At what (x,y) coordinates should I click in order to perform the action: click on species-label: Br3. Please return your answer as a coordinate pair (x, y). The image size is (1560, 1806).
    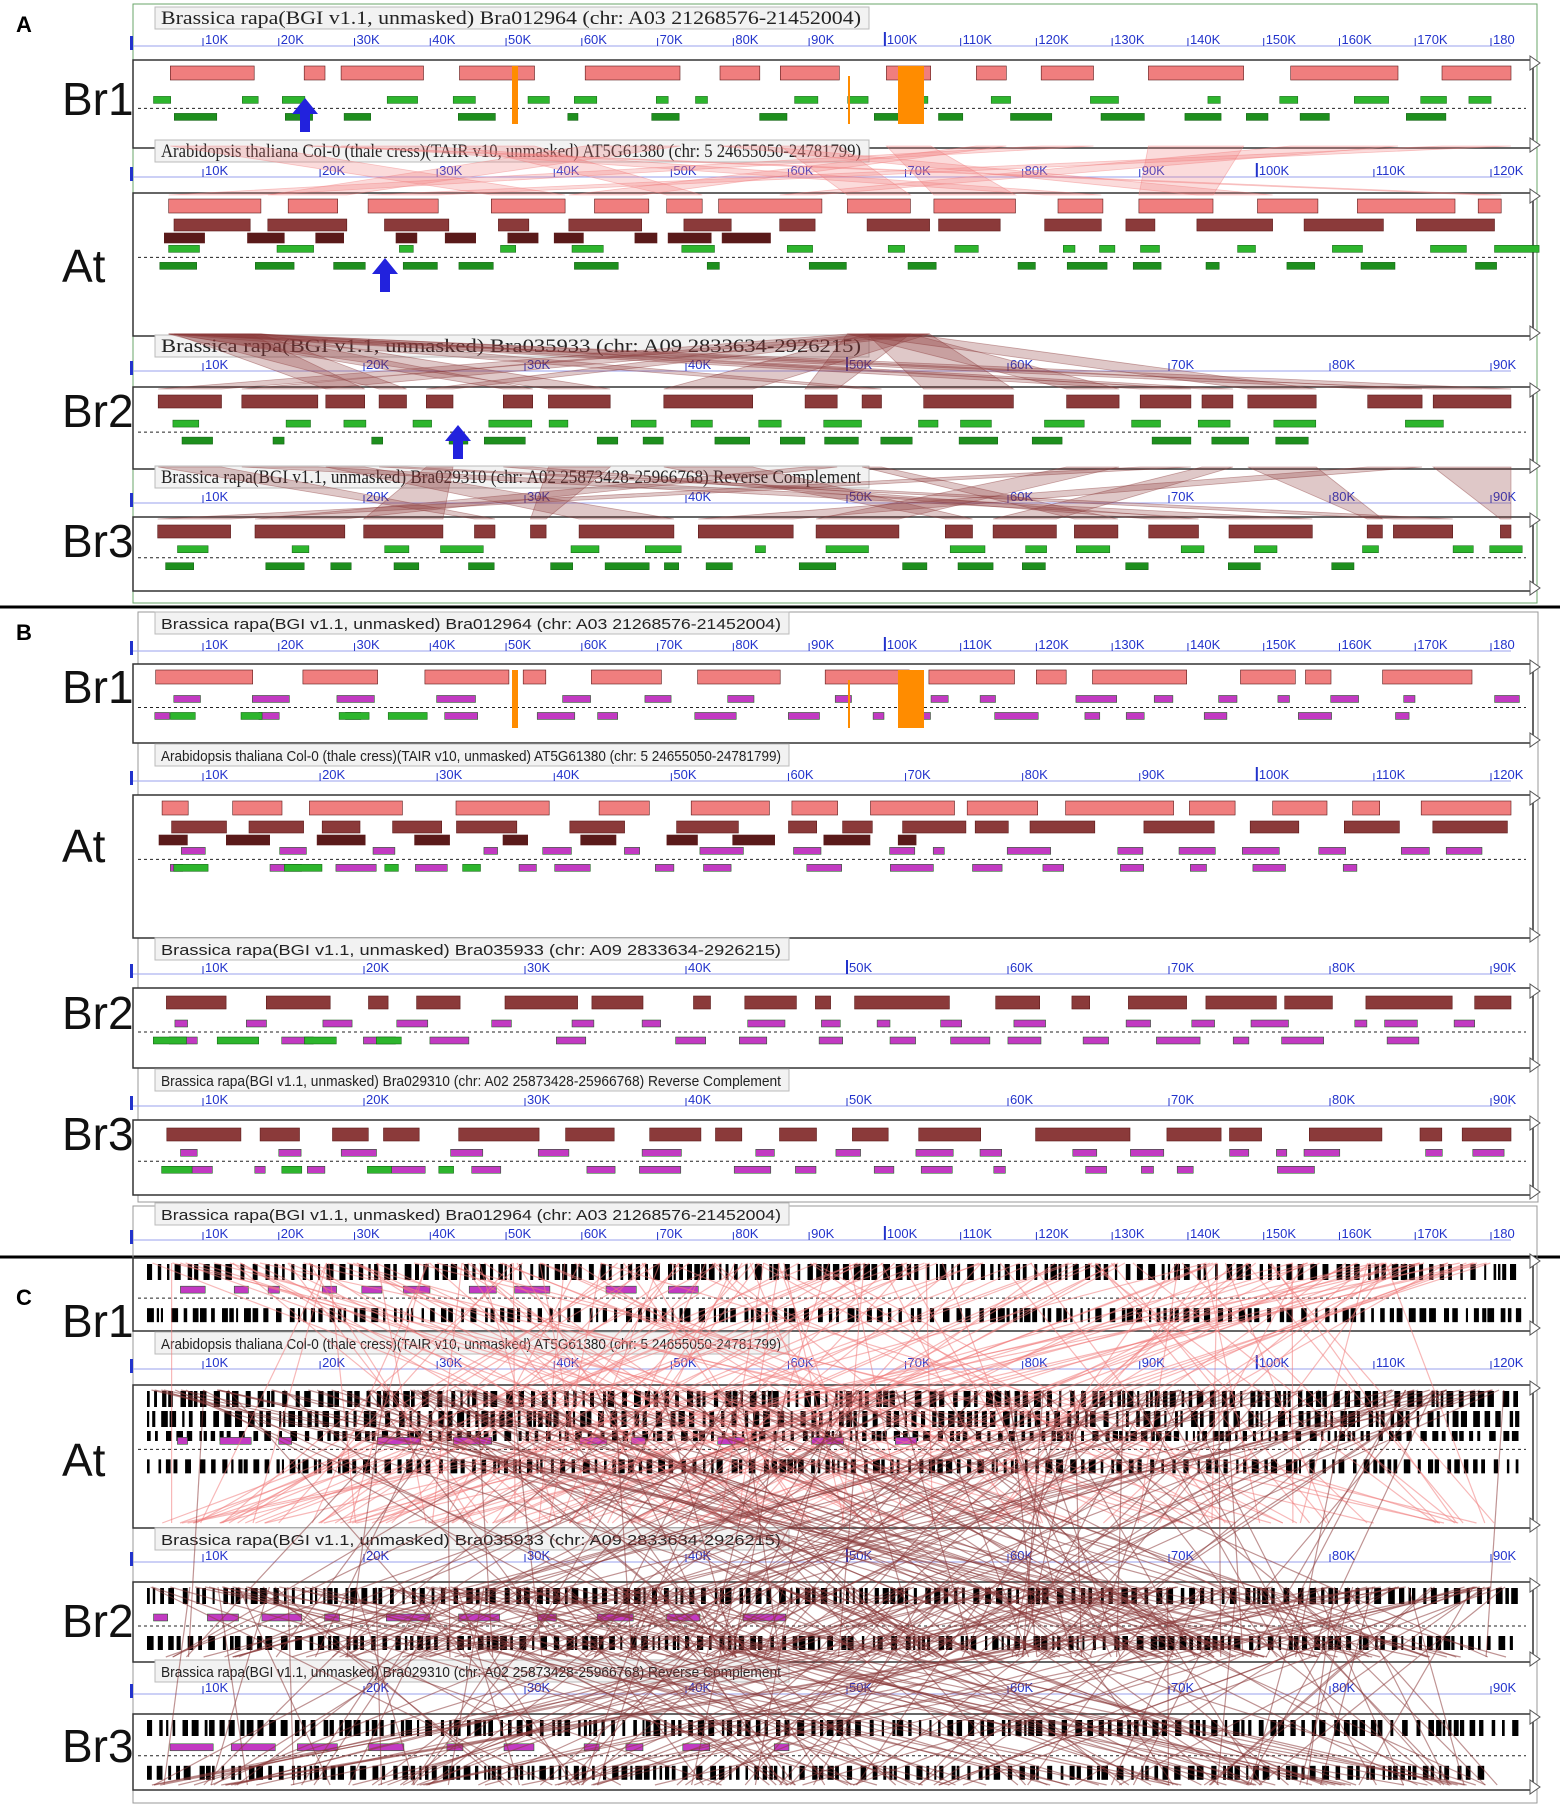
    Looking at the image, I should click on (98, 541).